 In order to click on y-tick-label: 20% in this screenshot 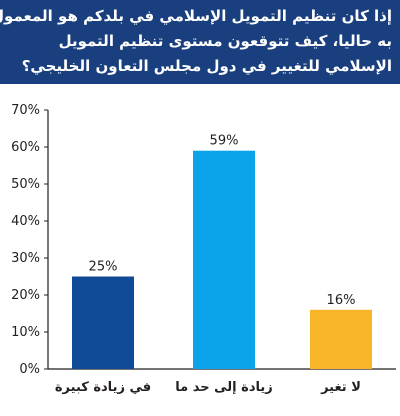, I will do `click(25, 295)`.